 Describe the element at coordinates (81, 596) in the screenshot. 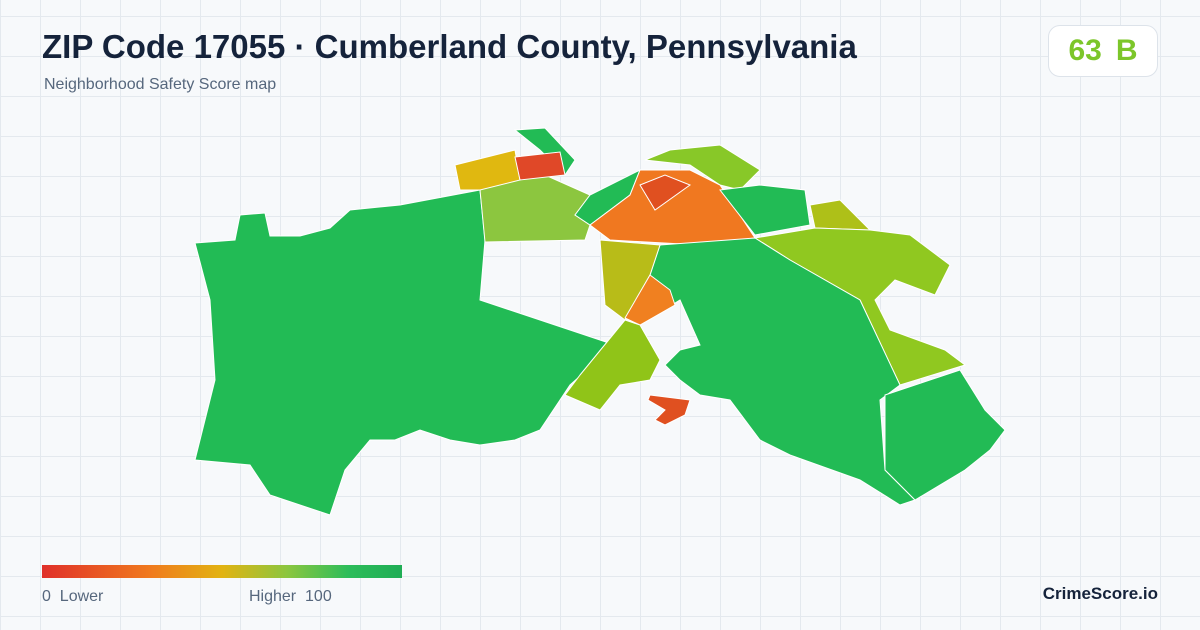

I see `legend-min-label: Lower` at that location.